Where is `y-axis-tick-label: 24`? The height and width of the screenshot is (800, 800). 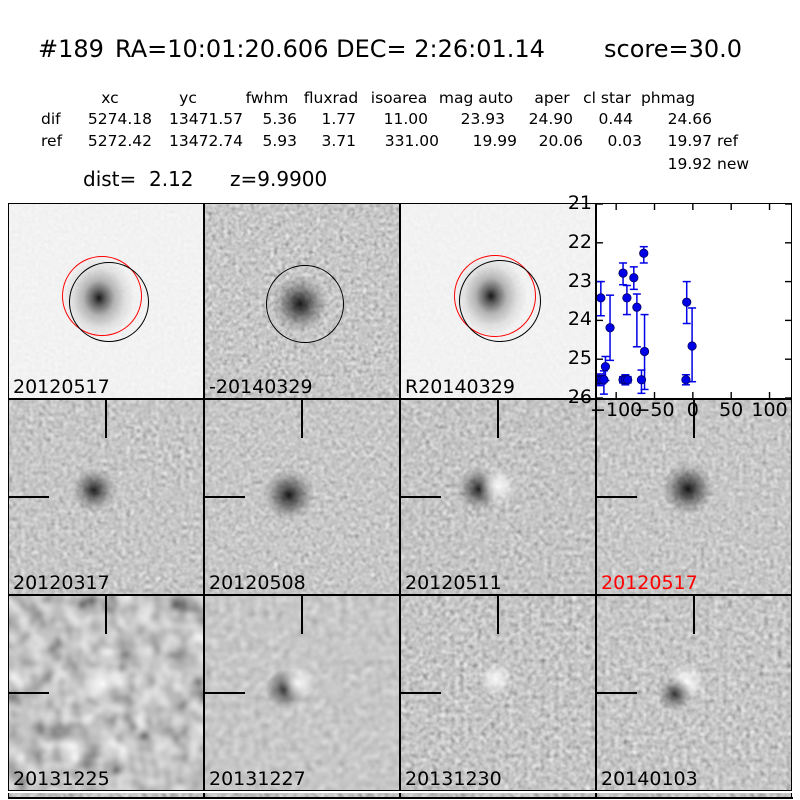 y-axis-tick-label: 24 is located at coordinates (579, 319).